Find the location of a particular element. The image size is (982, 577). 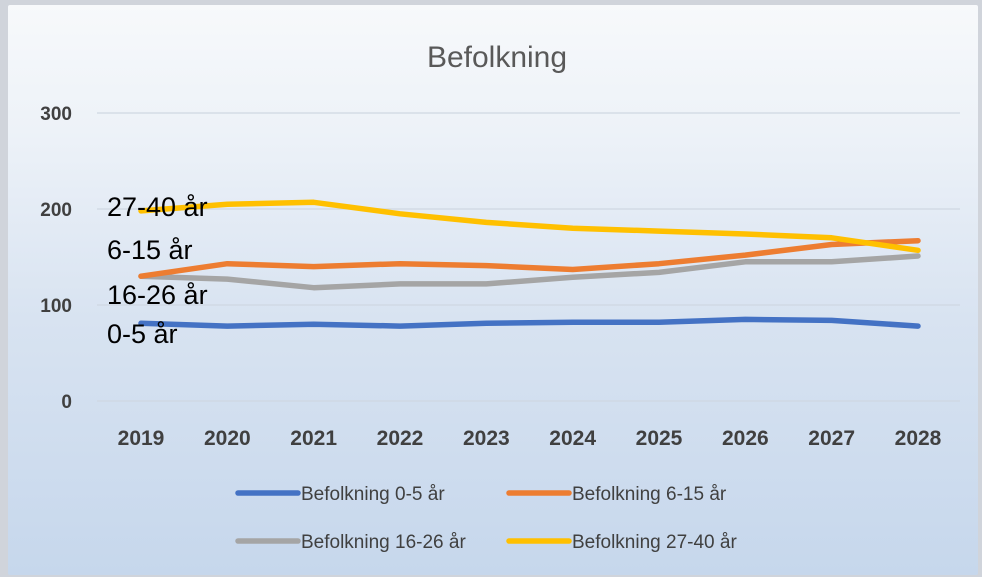

x-tick-label: 2021 is located at coordinates (313, 438).